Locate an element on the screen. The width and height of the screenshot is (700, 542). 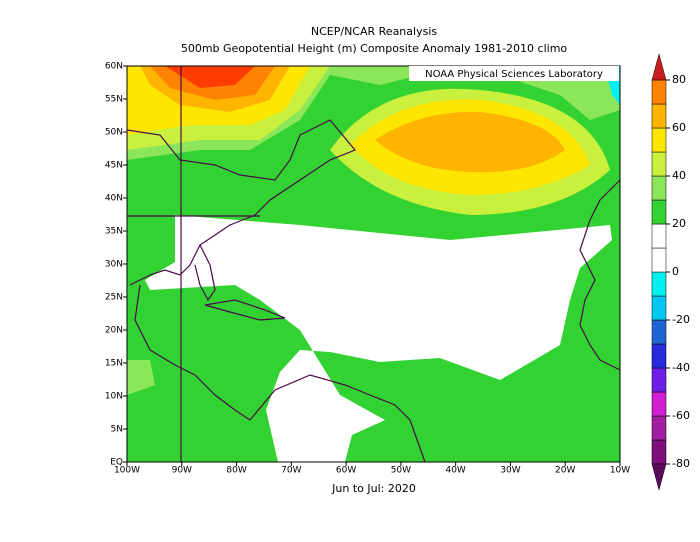
colorbar-under is located at coordinates (659, 477).